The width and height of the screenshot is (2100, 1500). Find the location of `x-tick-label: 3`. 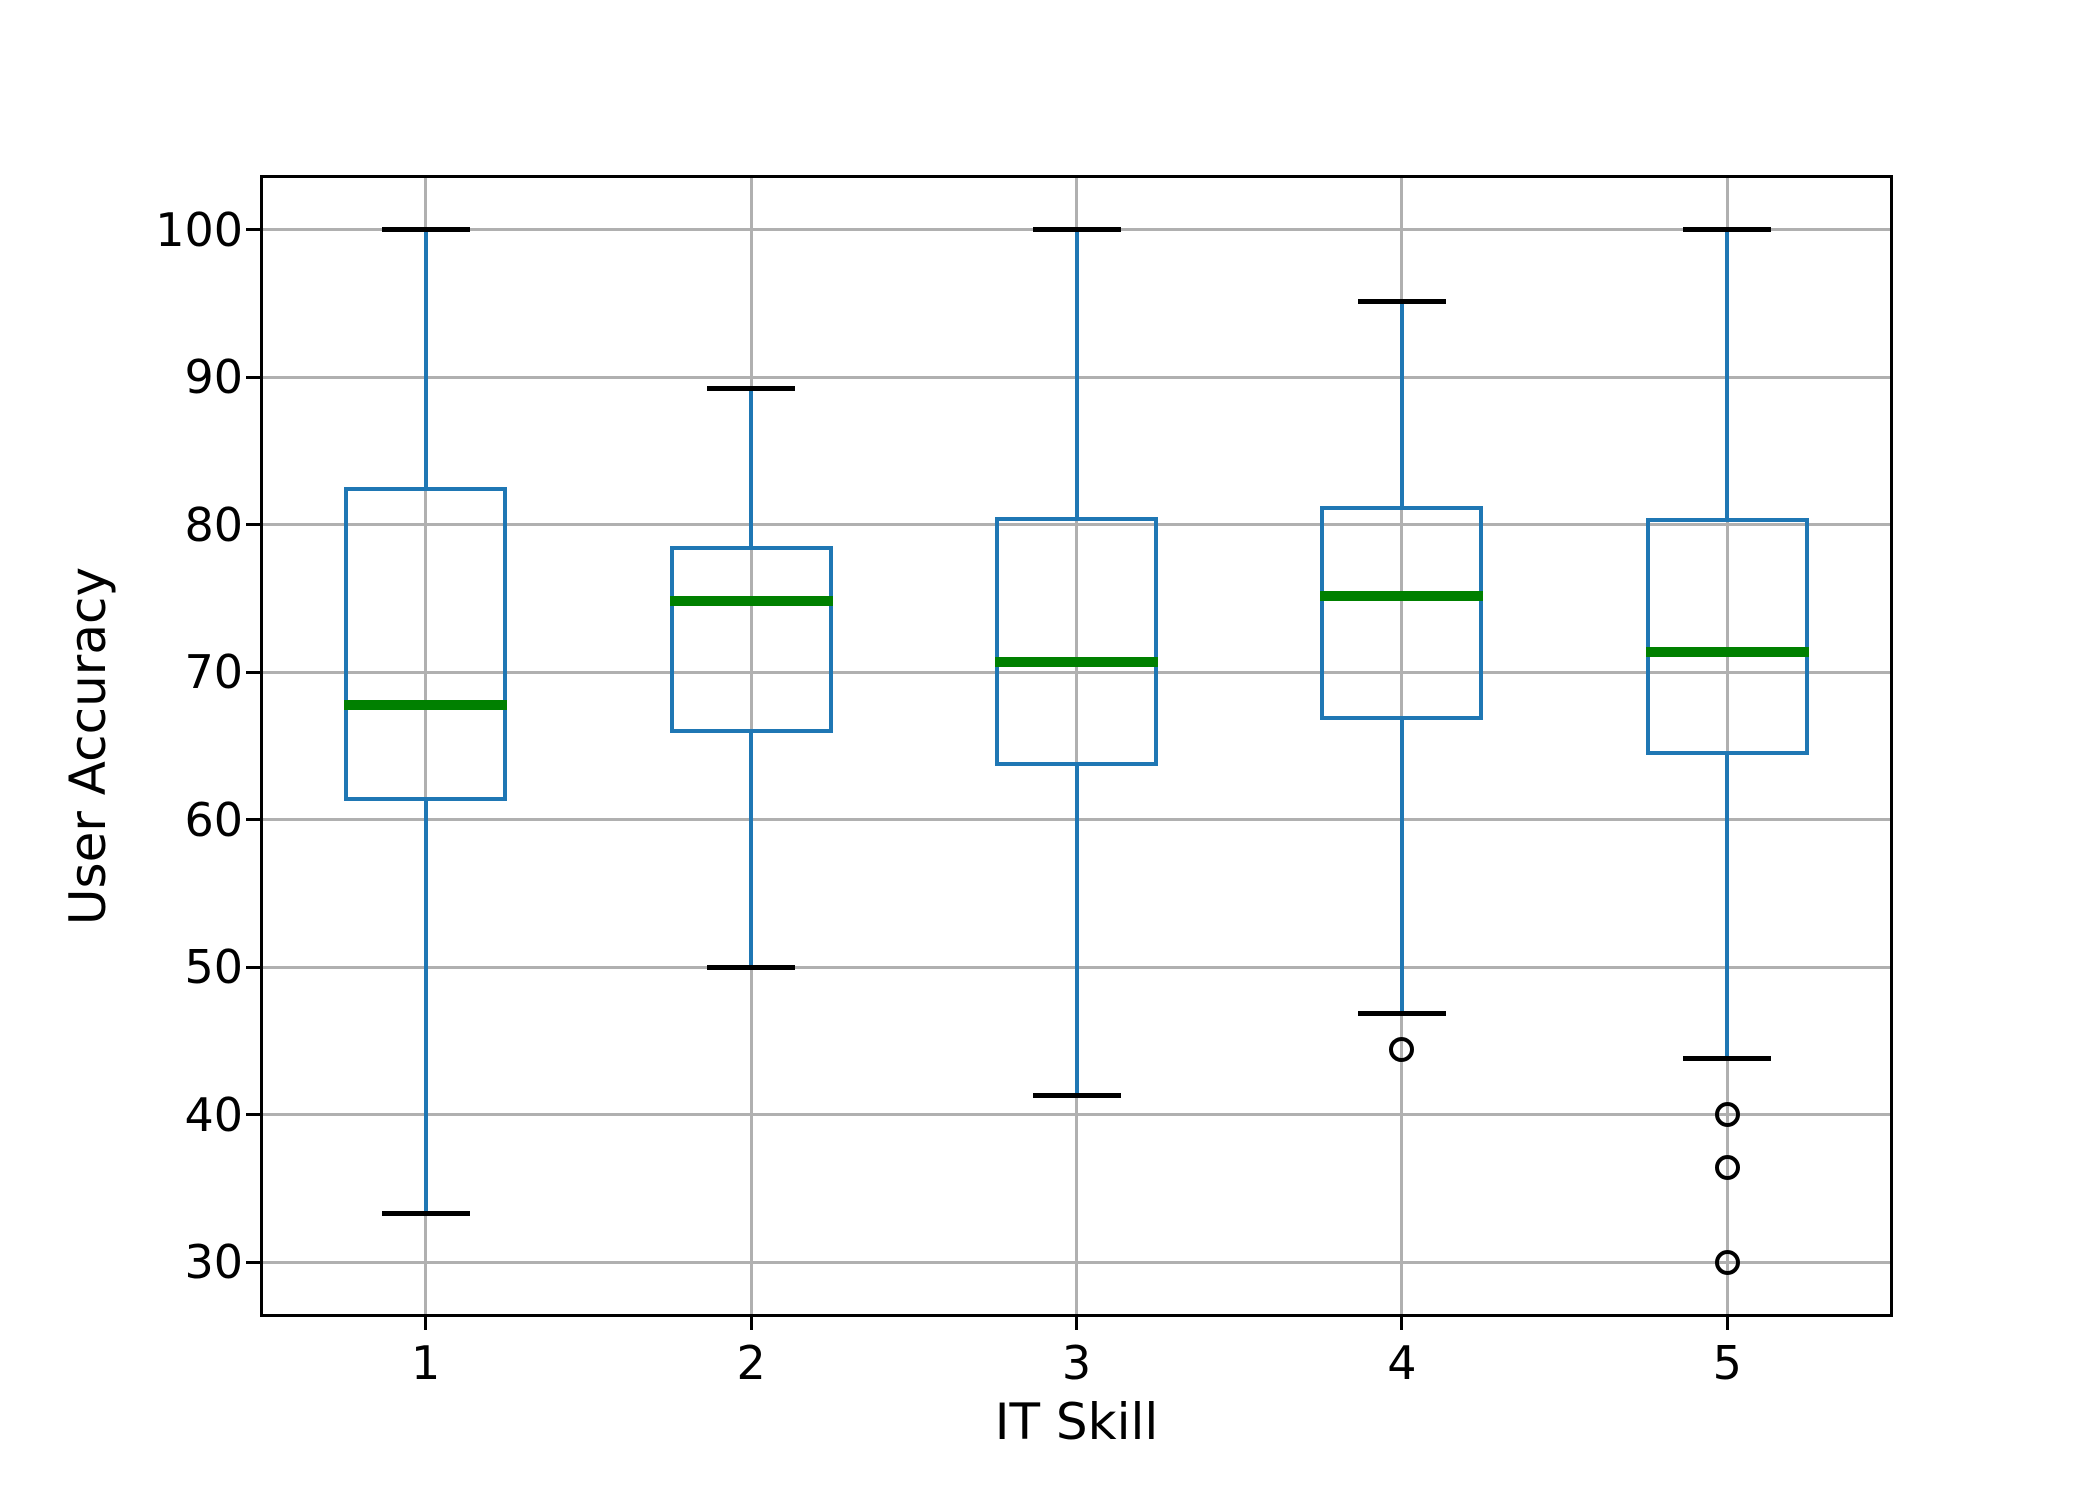

x-tick-label: 3 is located at coordinates (1076, 1363).